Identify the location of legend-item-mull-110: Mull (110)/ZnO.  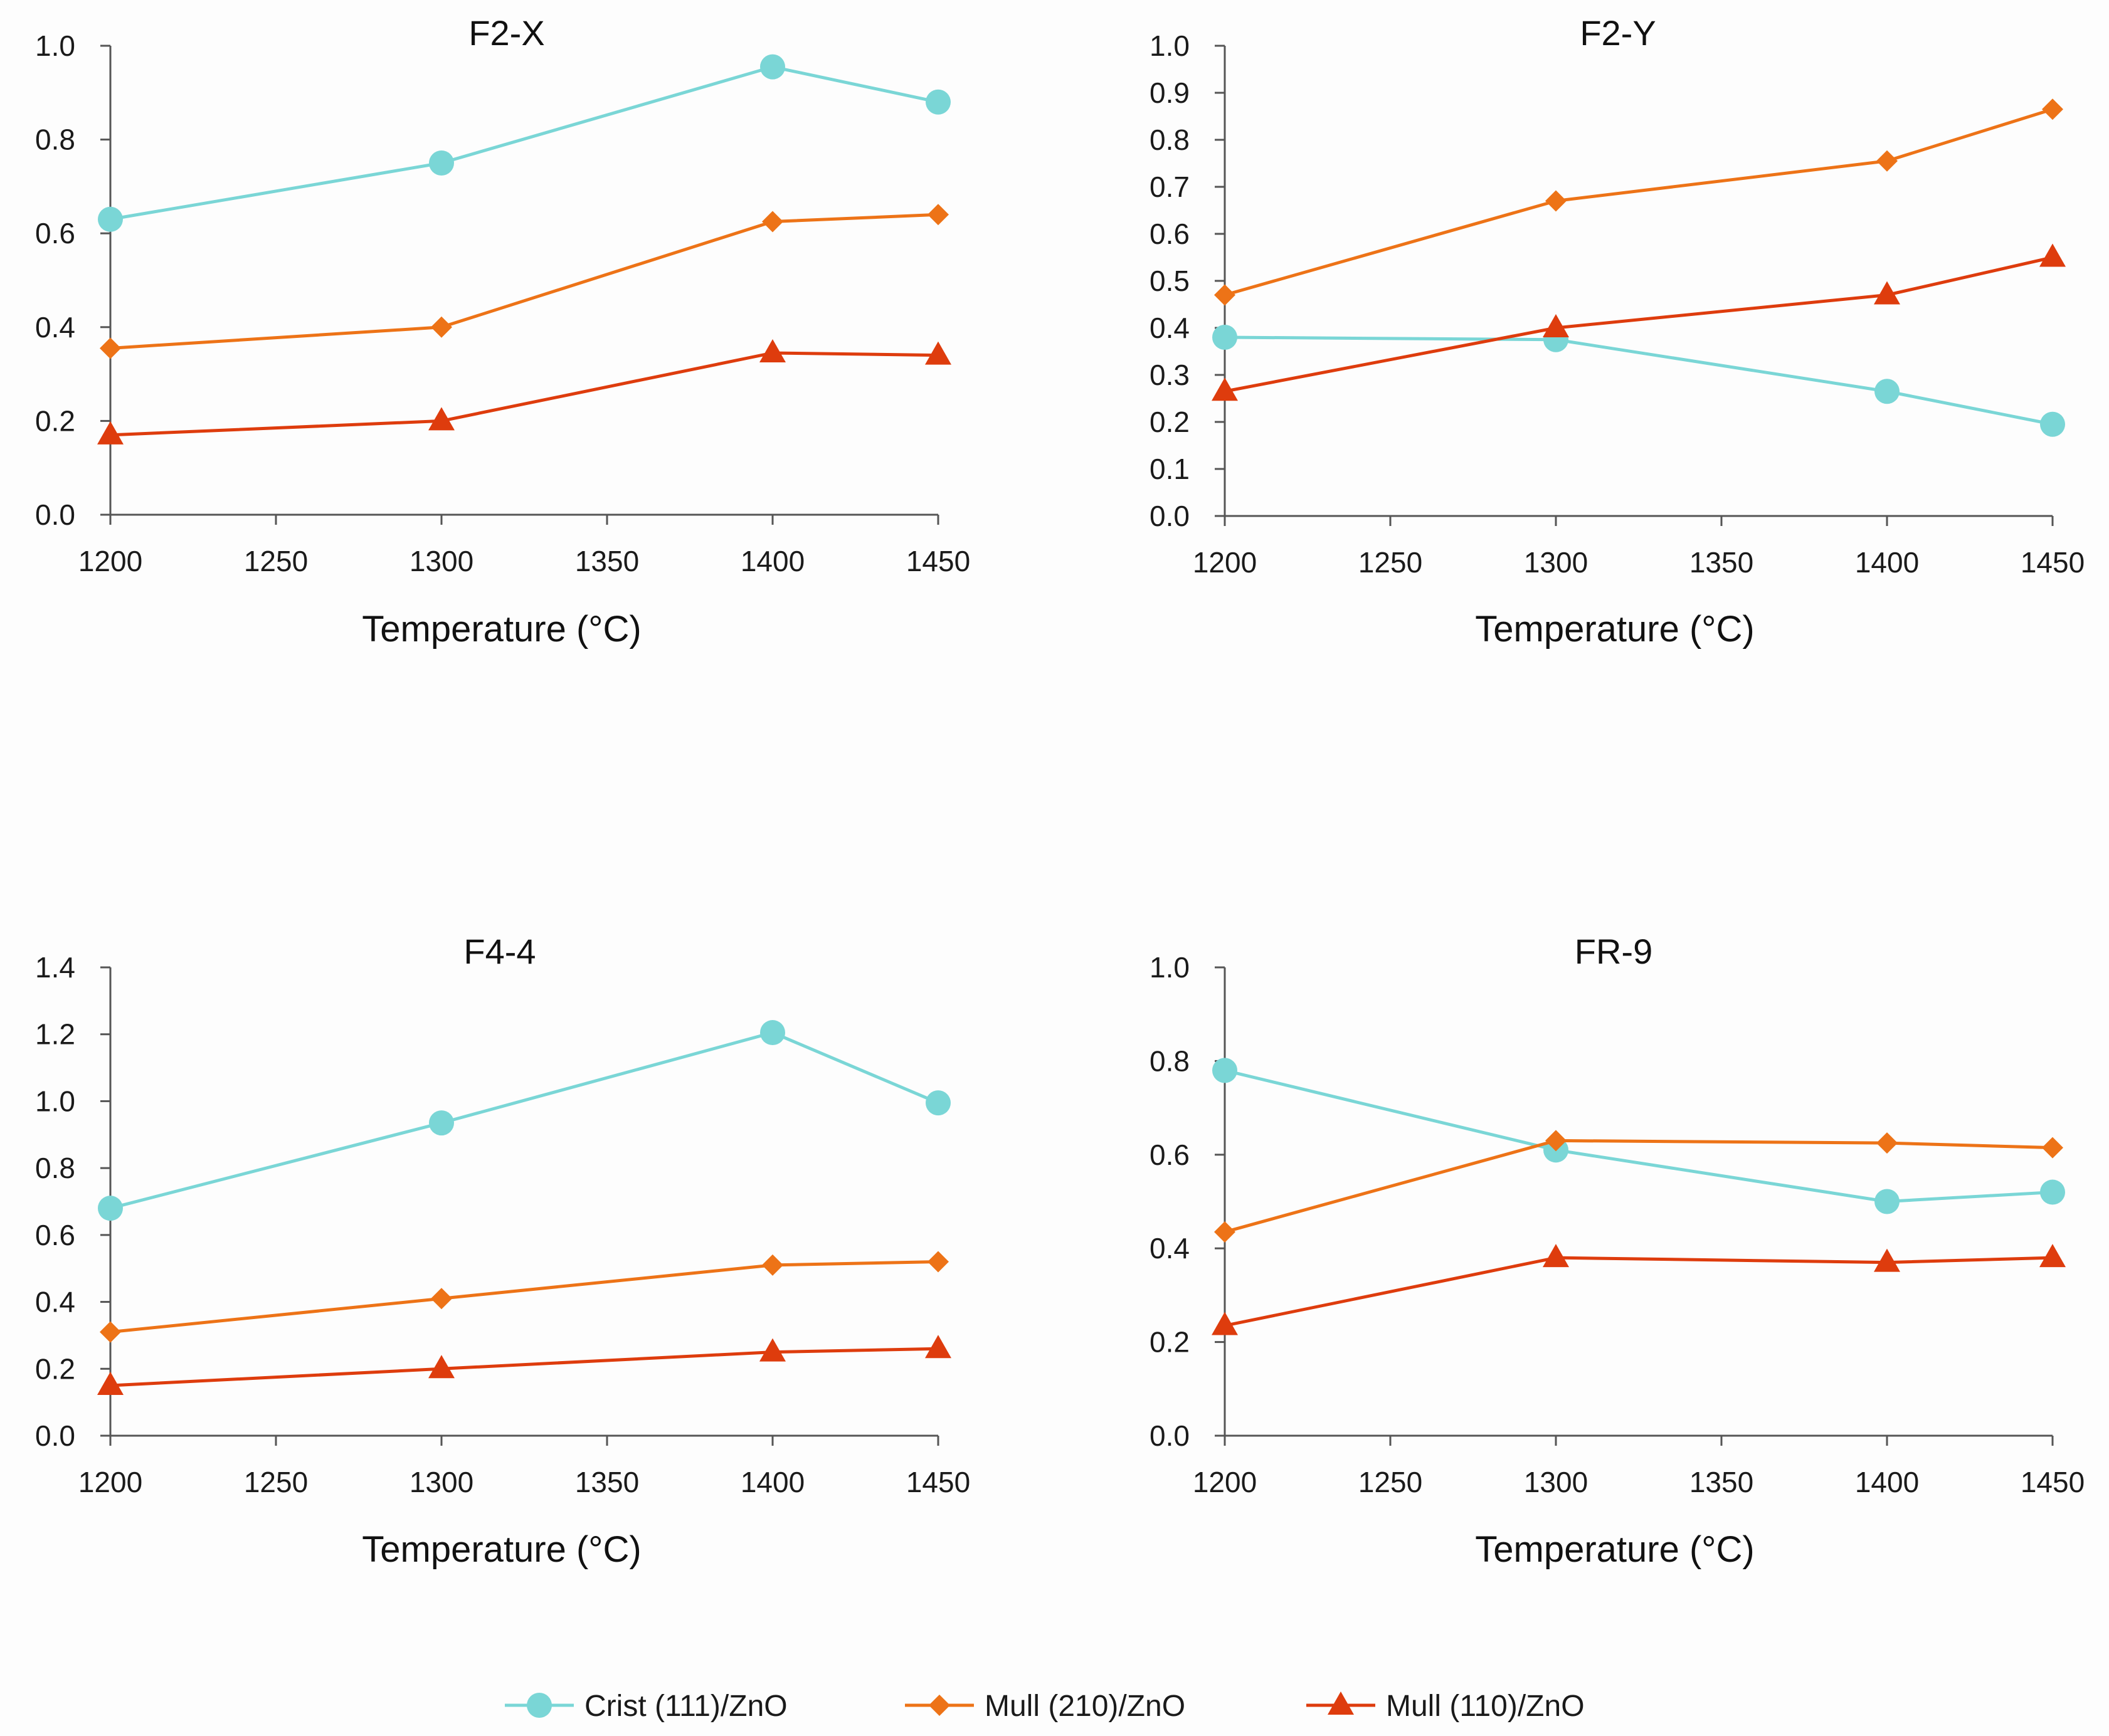
(1445, 1706).